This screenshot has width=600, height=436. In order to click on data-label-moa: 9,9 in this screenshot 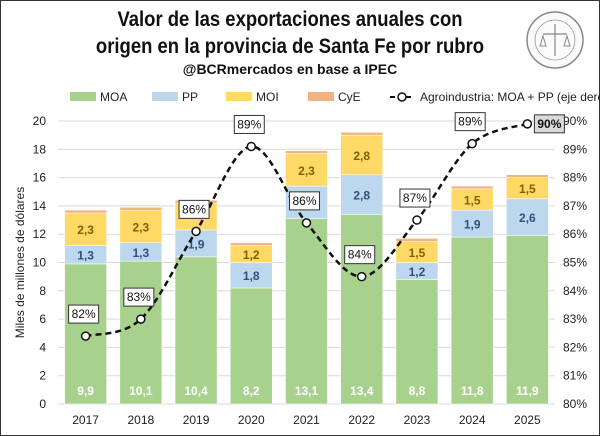, I will do `click(85, 391)`.